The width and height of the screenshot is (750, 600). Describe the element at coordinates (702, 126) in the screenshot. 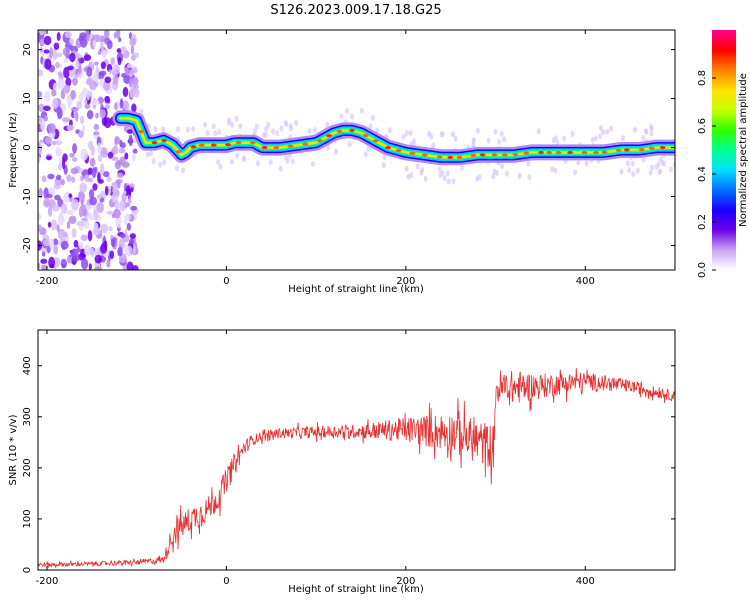

I see `colorbar-tick-label: 0.6` at that location.